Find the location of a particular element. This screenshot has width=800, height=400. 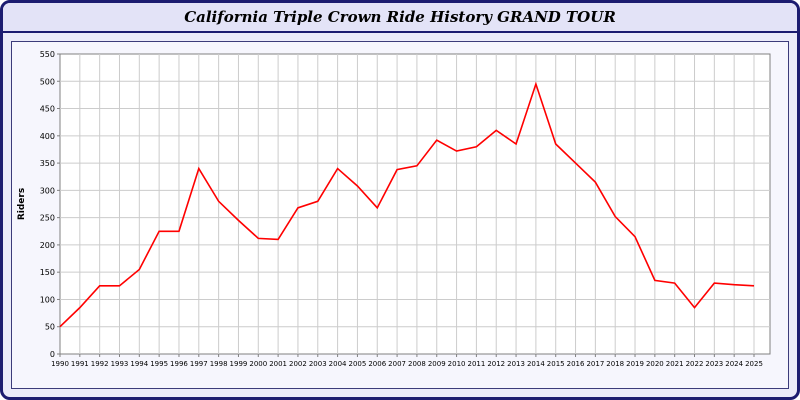

x-tick-label: 2009 is located at coordinates (437, 364).